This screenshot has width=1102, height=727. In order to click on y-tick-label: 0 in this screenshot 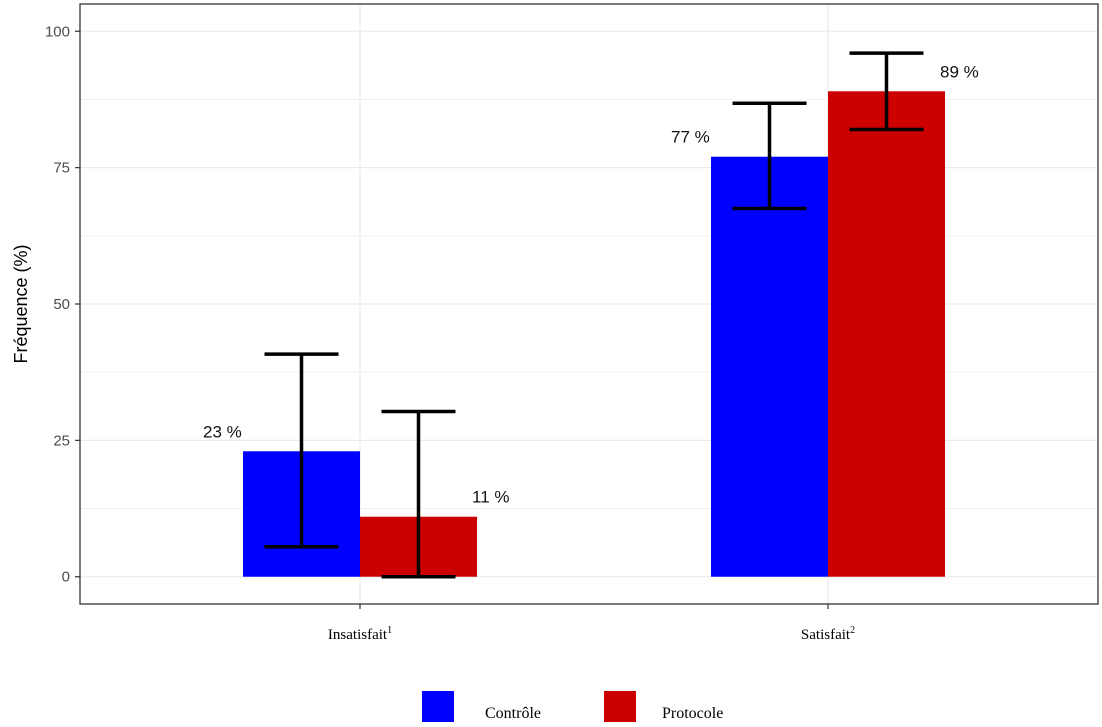, I will do `click(66, 577)`.